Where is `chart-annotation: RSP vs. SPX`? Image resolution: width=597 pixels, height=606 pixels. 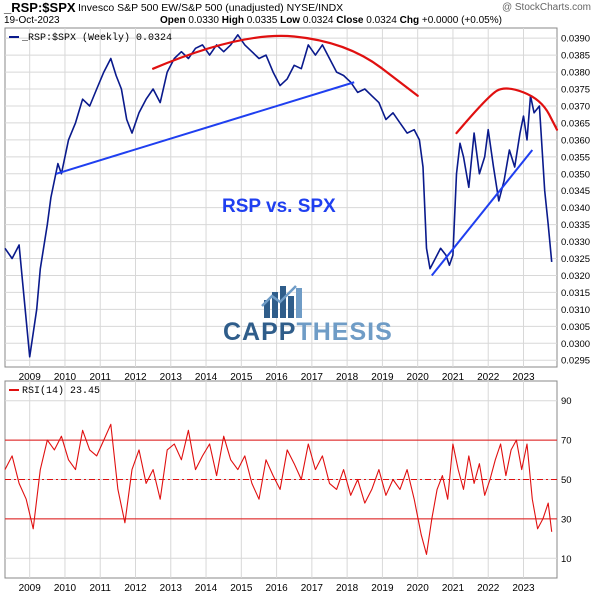
chart-annotation: RSP vs. SPX is located at coordinates (279, 206).